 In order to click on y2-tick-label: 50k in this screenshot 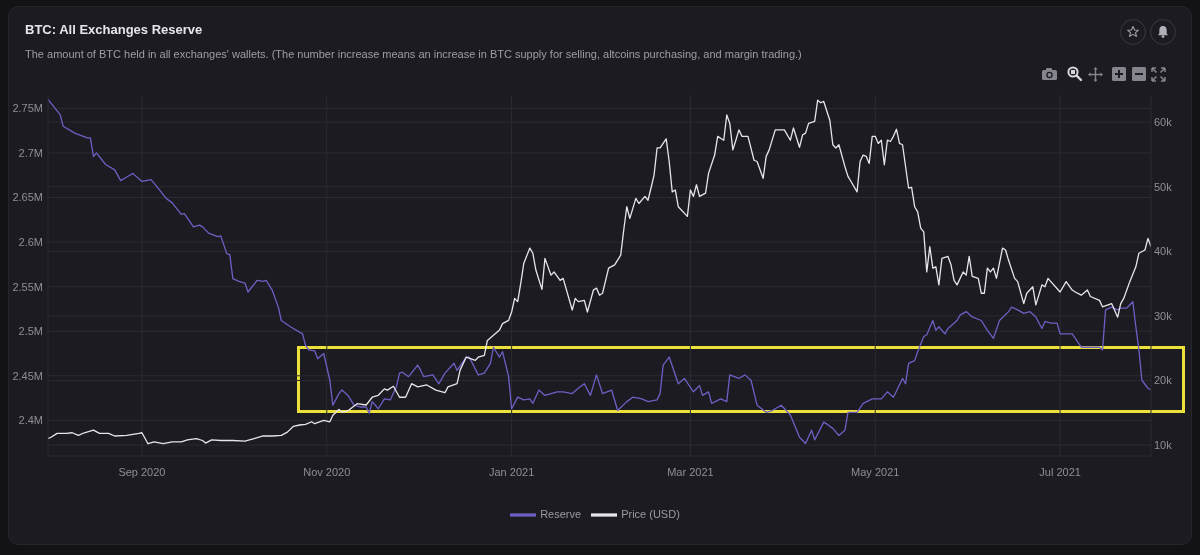, I will do `click(1163, 186)`.